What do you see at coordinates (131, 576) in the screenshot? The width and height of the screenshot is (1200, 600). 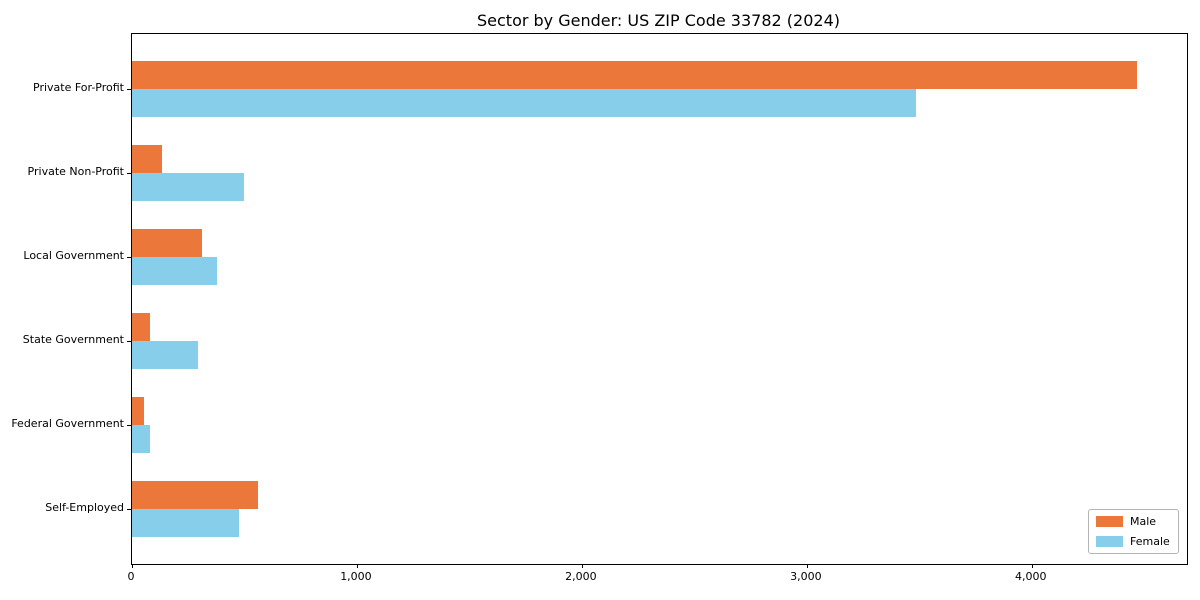 I see `x-tick-label: 0` at bounding box center [131, 576].